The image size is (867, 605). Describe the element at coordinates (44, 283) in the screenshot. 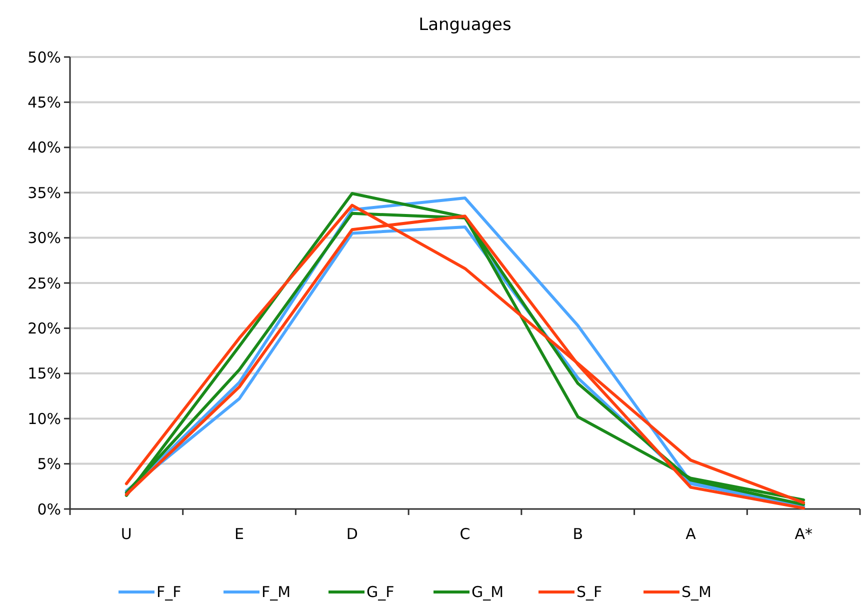

I see `y-tick-label: 25%` at that location.